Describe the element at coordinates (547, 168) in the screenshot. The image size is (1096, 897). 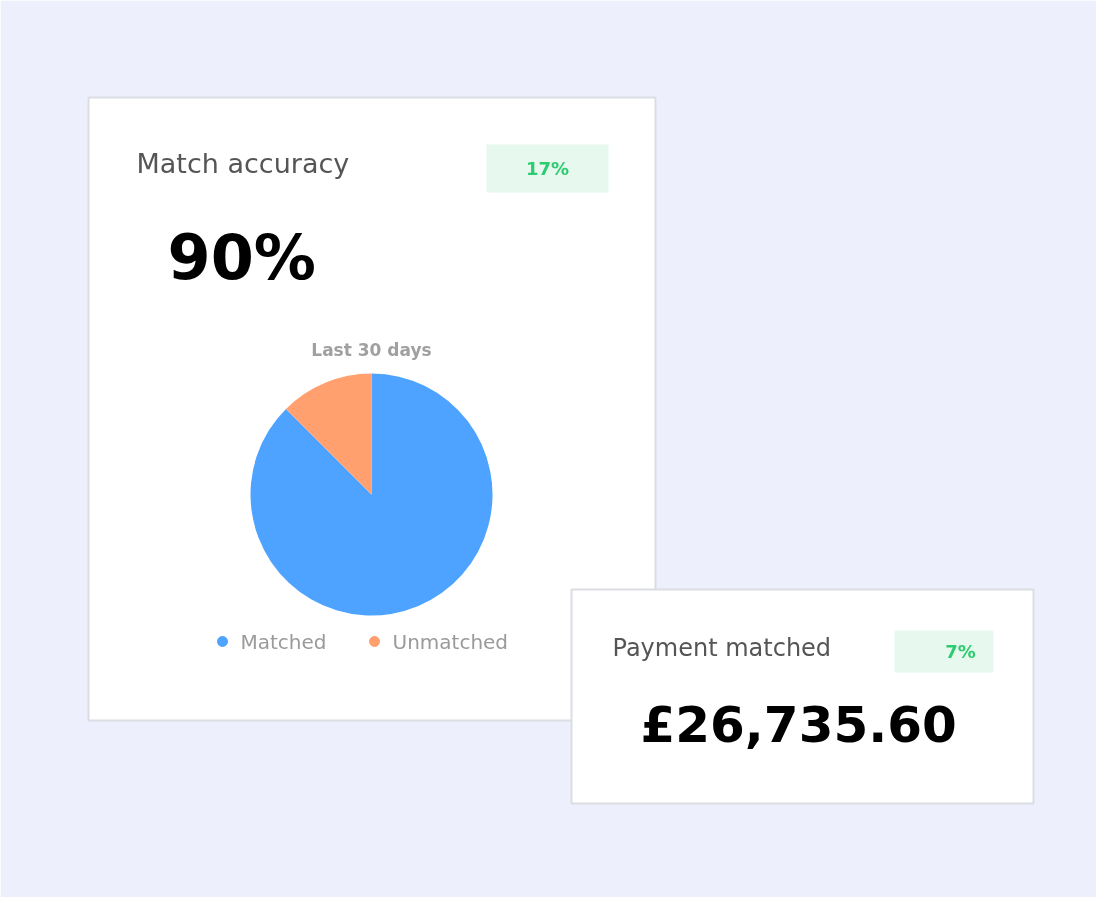
I see `text: 17%` at that location.